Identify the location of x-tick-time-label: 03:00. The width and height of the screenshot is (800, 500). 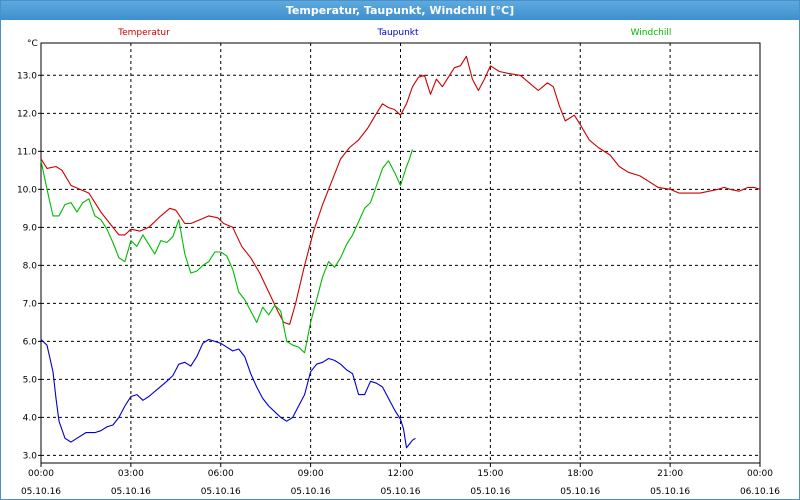
(131, 474).